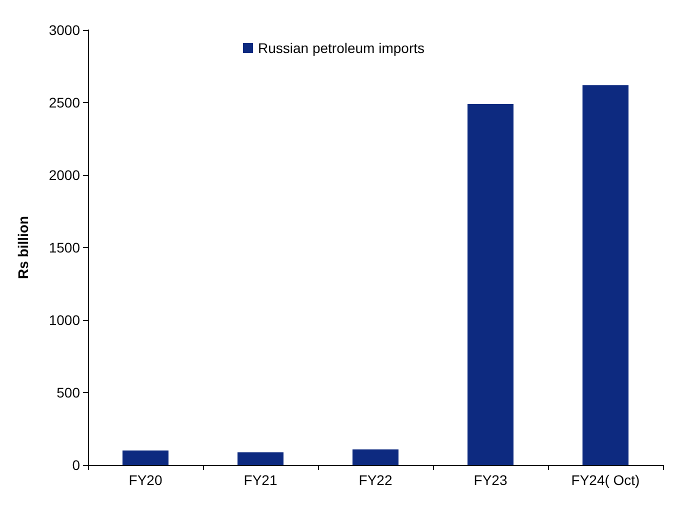 The width and height of the screenshot is (673, 507). What do you see at coordinates (64, 320) in the screenshot?
I see `y-tick-label: 1000` at bounding box center [64, 320].